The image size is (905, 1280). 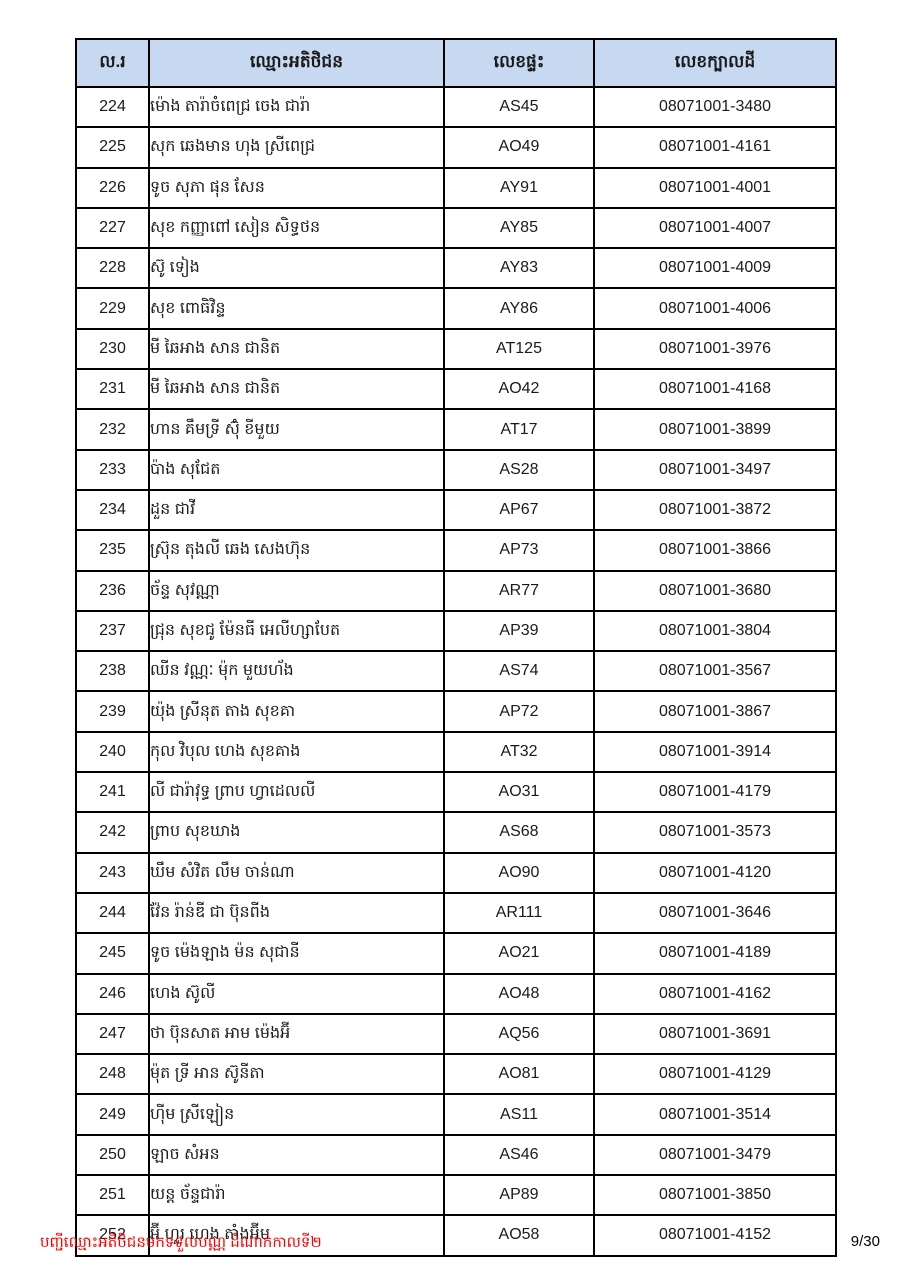 I want to click on house-number-cell: AQ56, so click(x=519, y=1034).